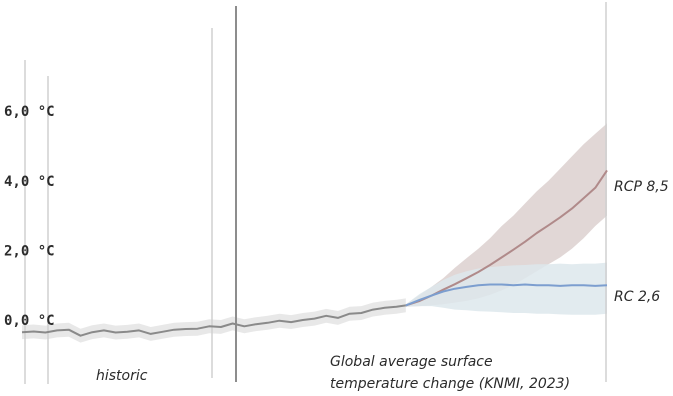 The image size is (673, 396). What do you see at coordinates (29, 251) in the screenshot?
I see `y-tick-label: 2,0 °C` at bounding box center [29, 251].